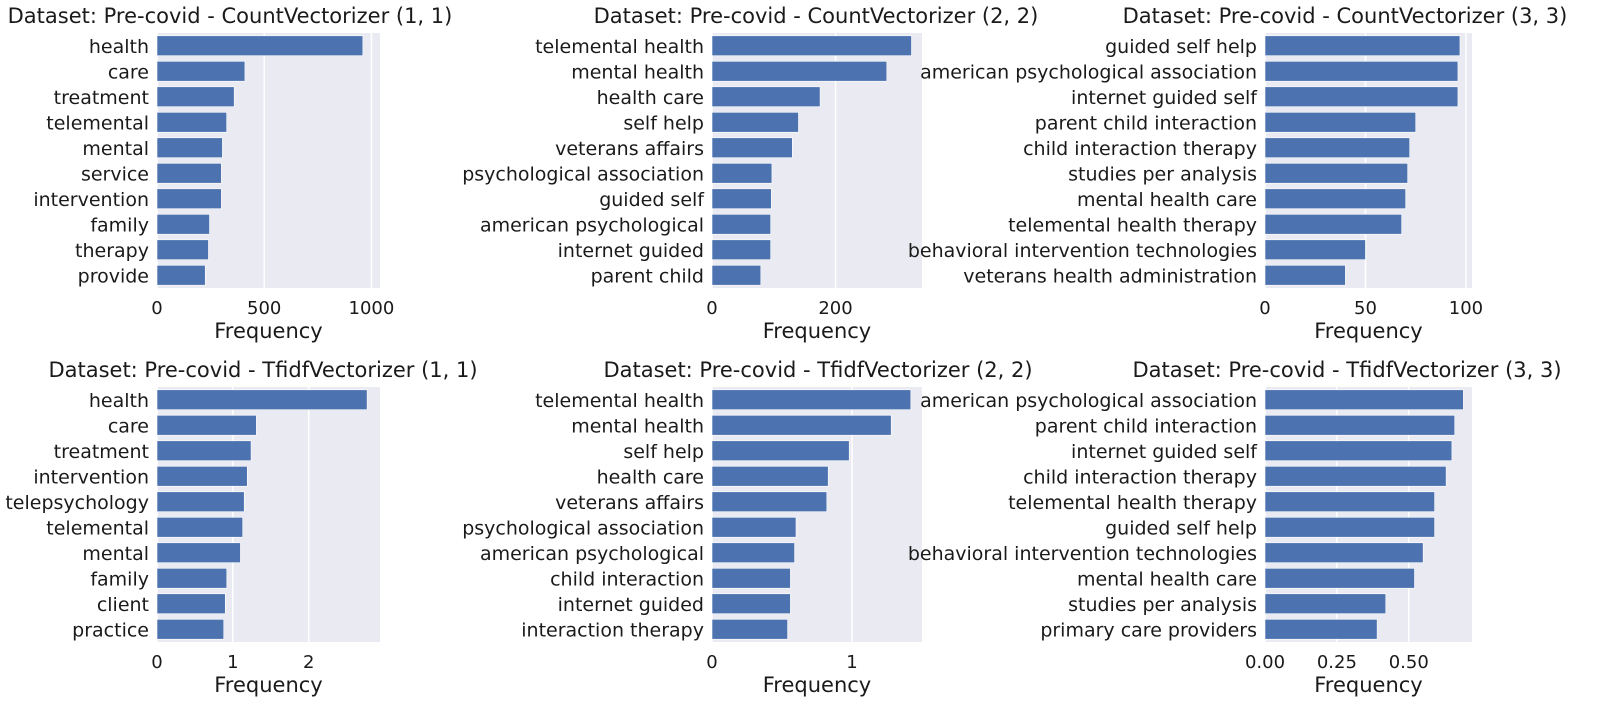 This screenshot has width=1600, height=714. I want to click on category-label: child interaction, so click(627, 579).